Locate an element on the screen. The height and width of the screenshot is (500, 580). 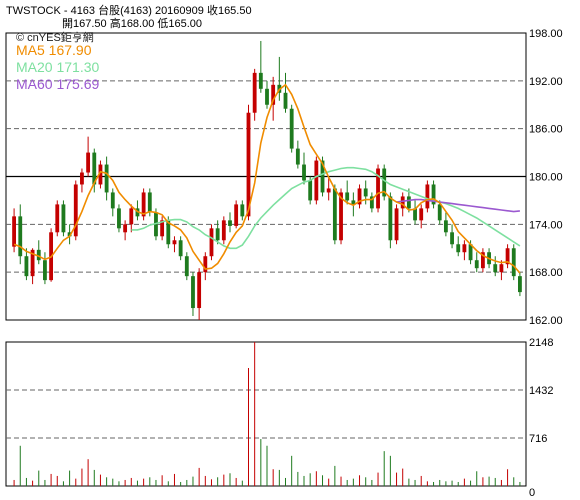
brand-label: © cnYES鉅亨網 is located at coordinates (55, 38).